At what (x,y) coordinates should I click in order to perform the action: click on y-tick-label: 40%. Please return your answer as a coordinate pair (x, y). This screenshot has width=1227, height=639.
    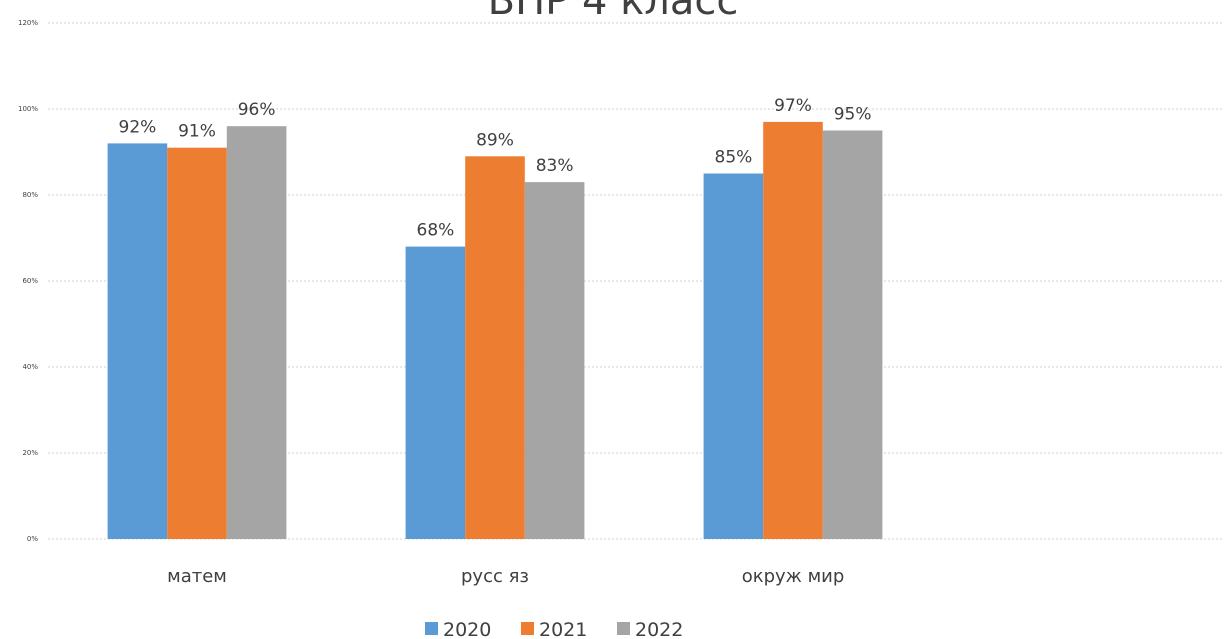
    Looking at the image, I should click on (30, 367).